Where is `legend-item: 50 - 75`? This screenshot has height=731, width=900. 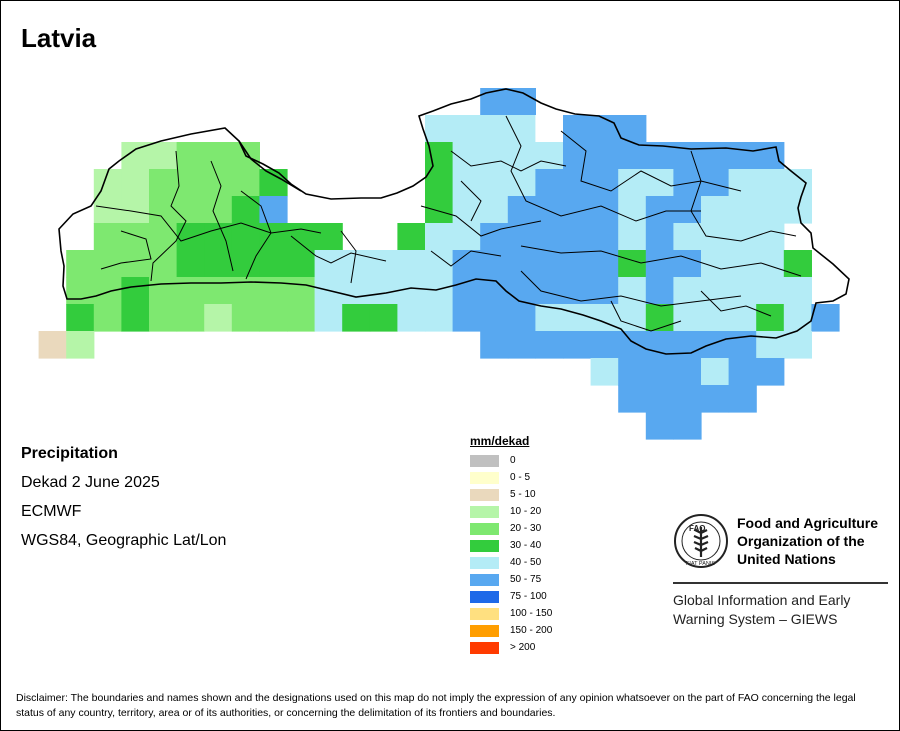 legend-item: 50 - 75 is located at coordinates (511, 579).